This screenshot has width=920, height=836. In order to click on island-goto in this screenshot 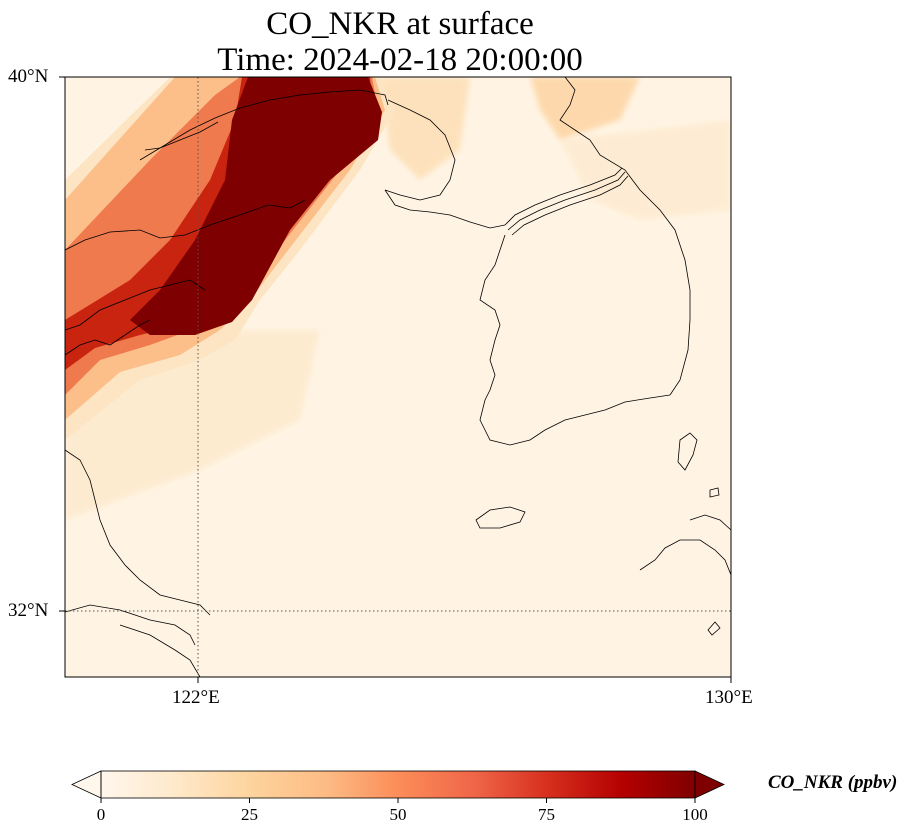, I will do `click(714, 628)`.